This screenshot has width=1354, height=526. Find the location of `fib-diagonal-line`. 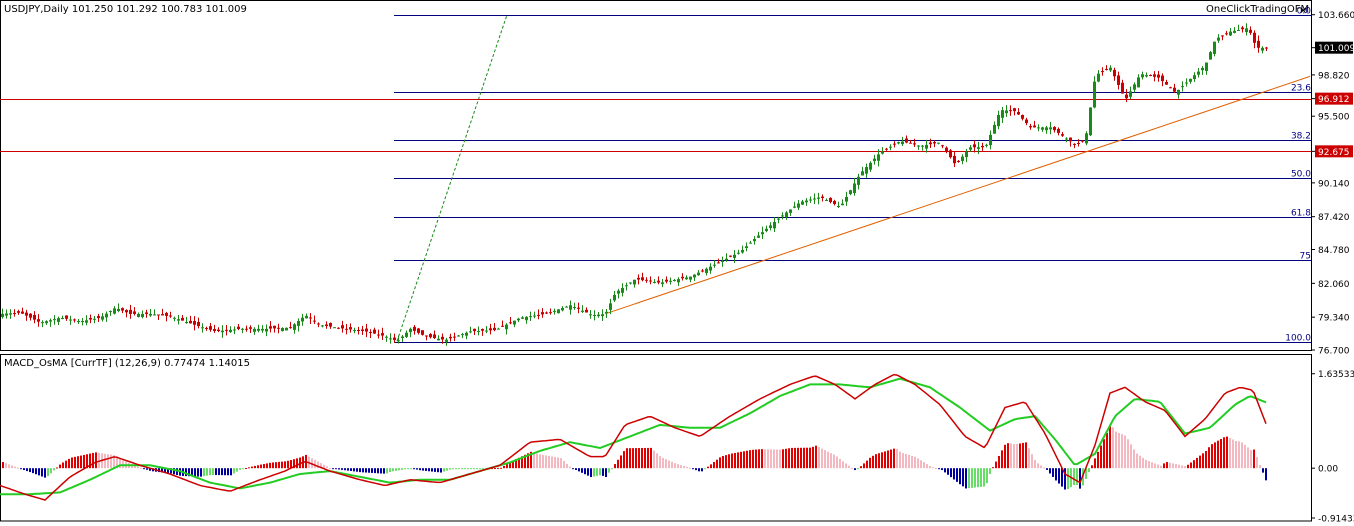

fib-diagonal-line is located at coordinates (452, 178).